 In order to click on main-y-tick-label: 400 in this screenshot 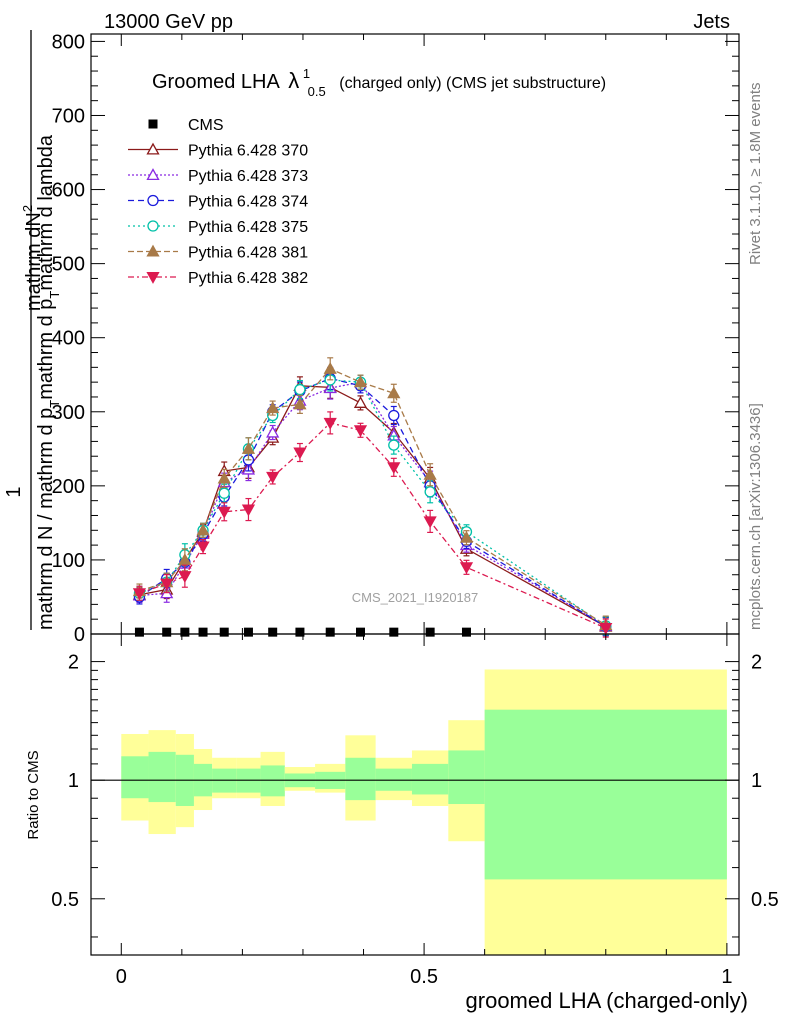, I will do `click(68, 339)`.